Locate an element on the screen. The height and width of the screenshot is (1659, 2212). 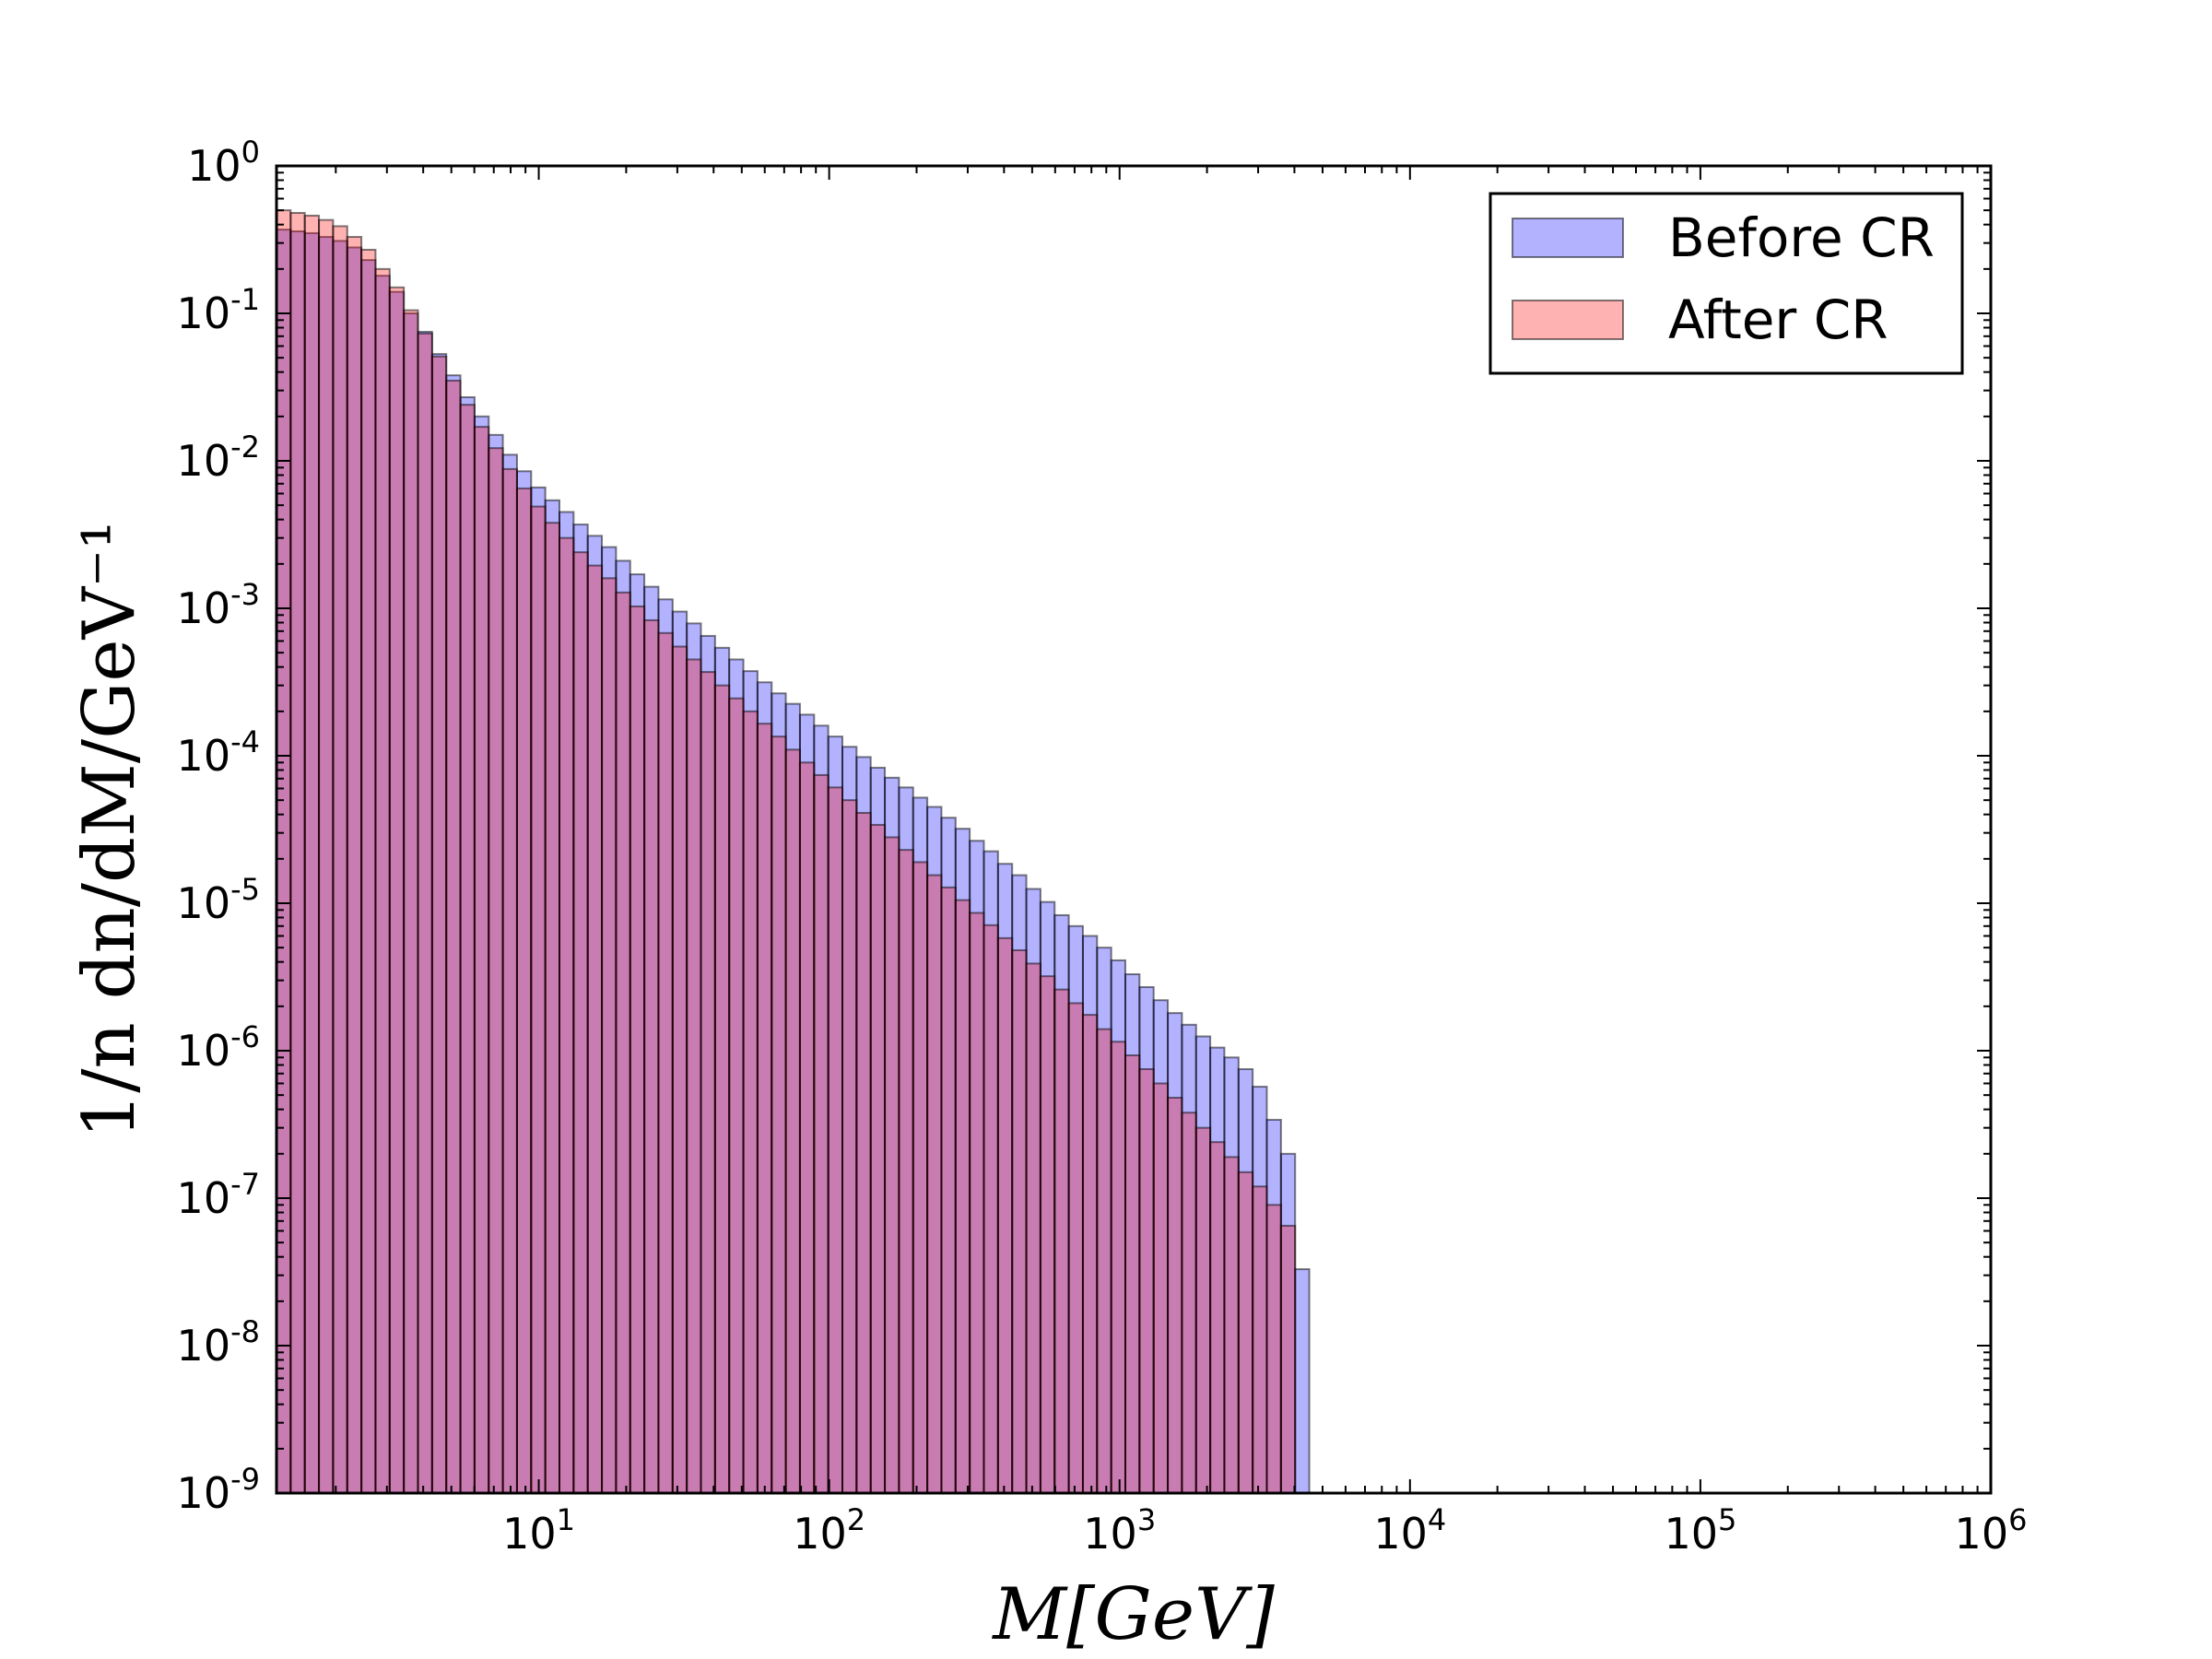
y-tick-label: 10⁻⁷ is located at coordinates (218, 1195).